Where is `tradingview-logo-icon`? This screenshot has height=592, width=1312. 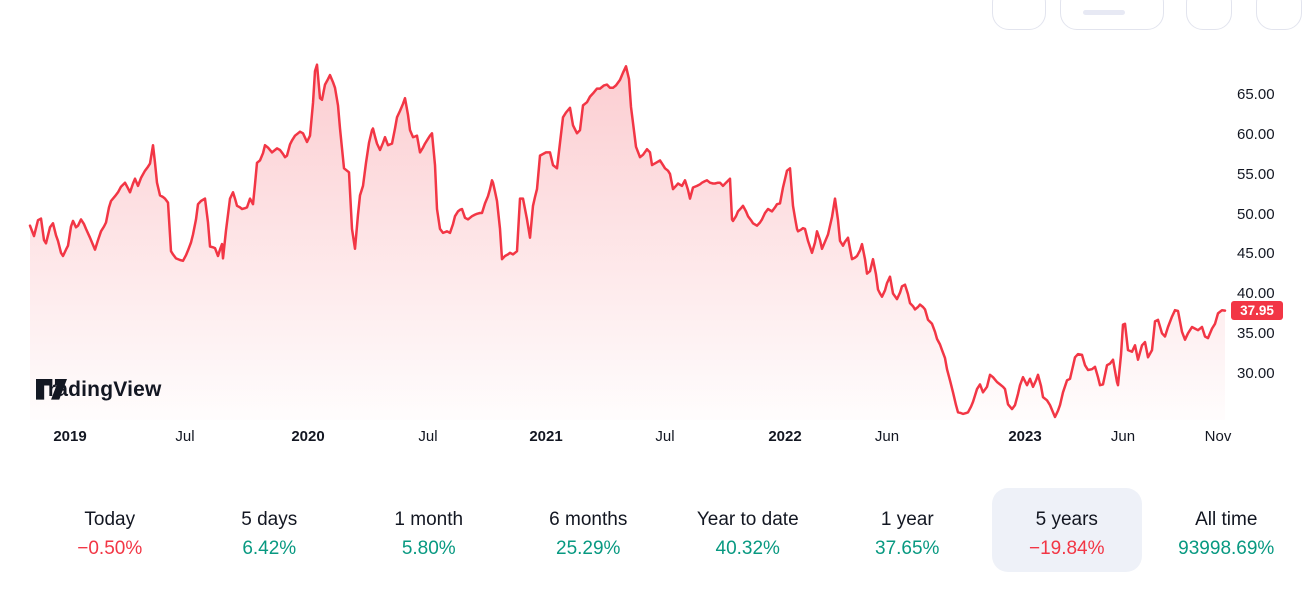
tradingview-logo-icon is located at coordinates (51, 389).